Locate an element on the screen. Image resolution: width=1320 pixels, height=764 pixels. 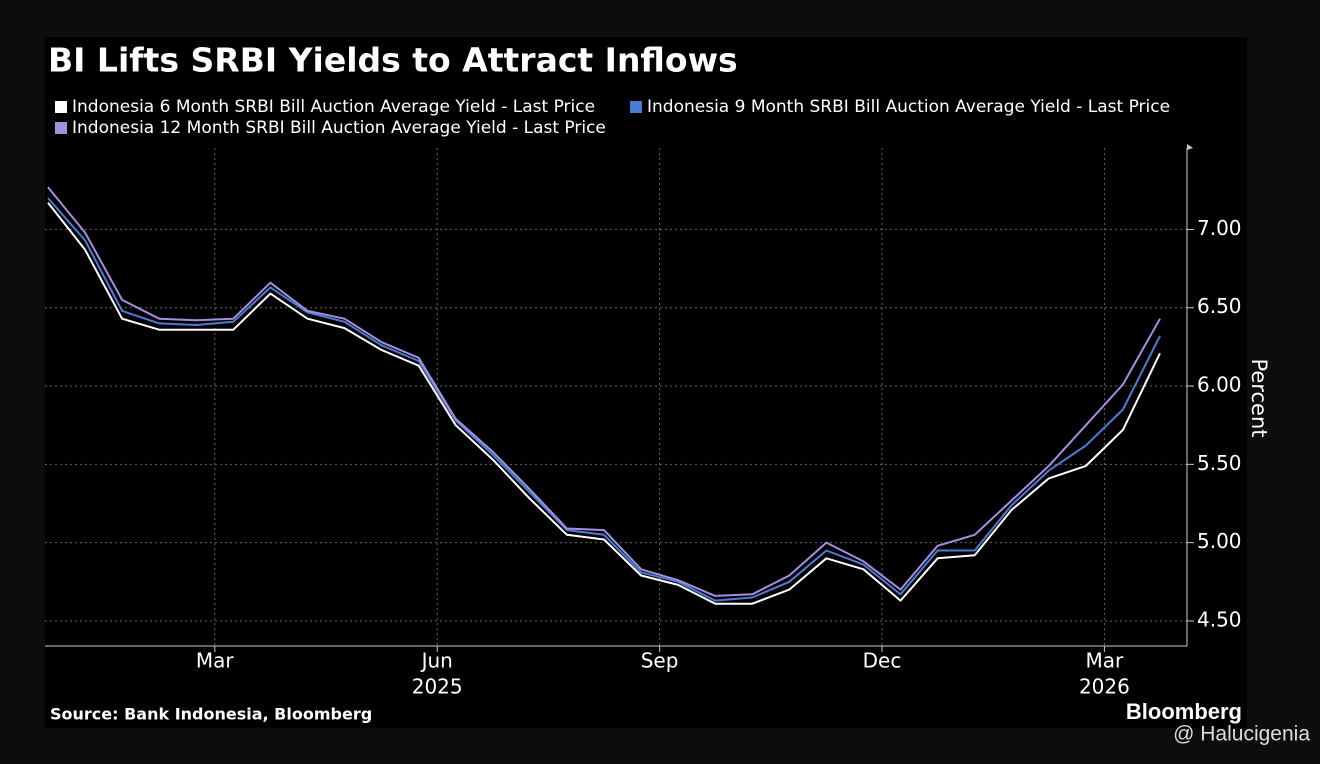
y-tick-label: 5.50 is located at coordinates (1219, 463).